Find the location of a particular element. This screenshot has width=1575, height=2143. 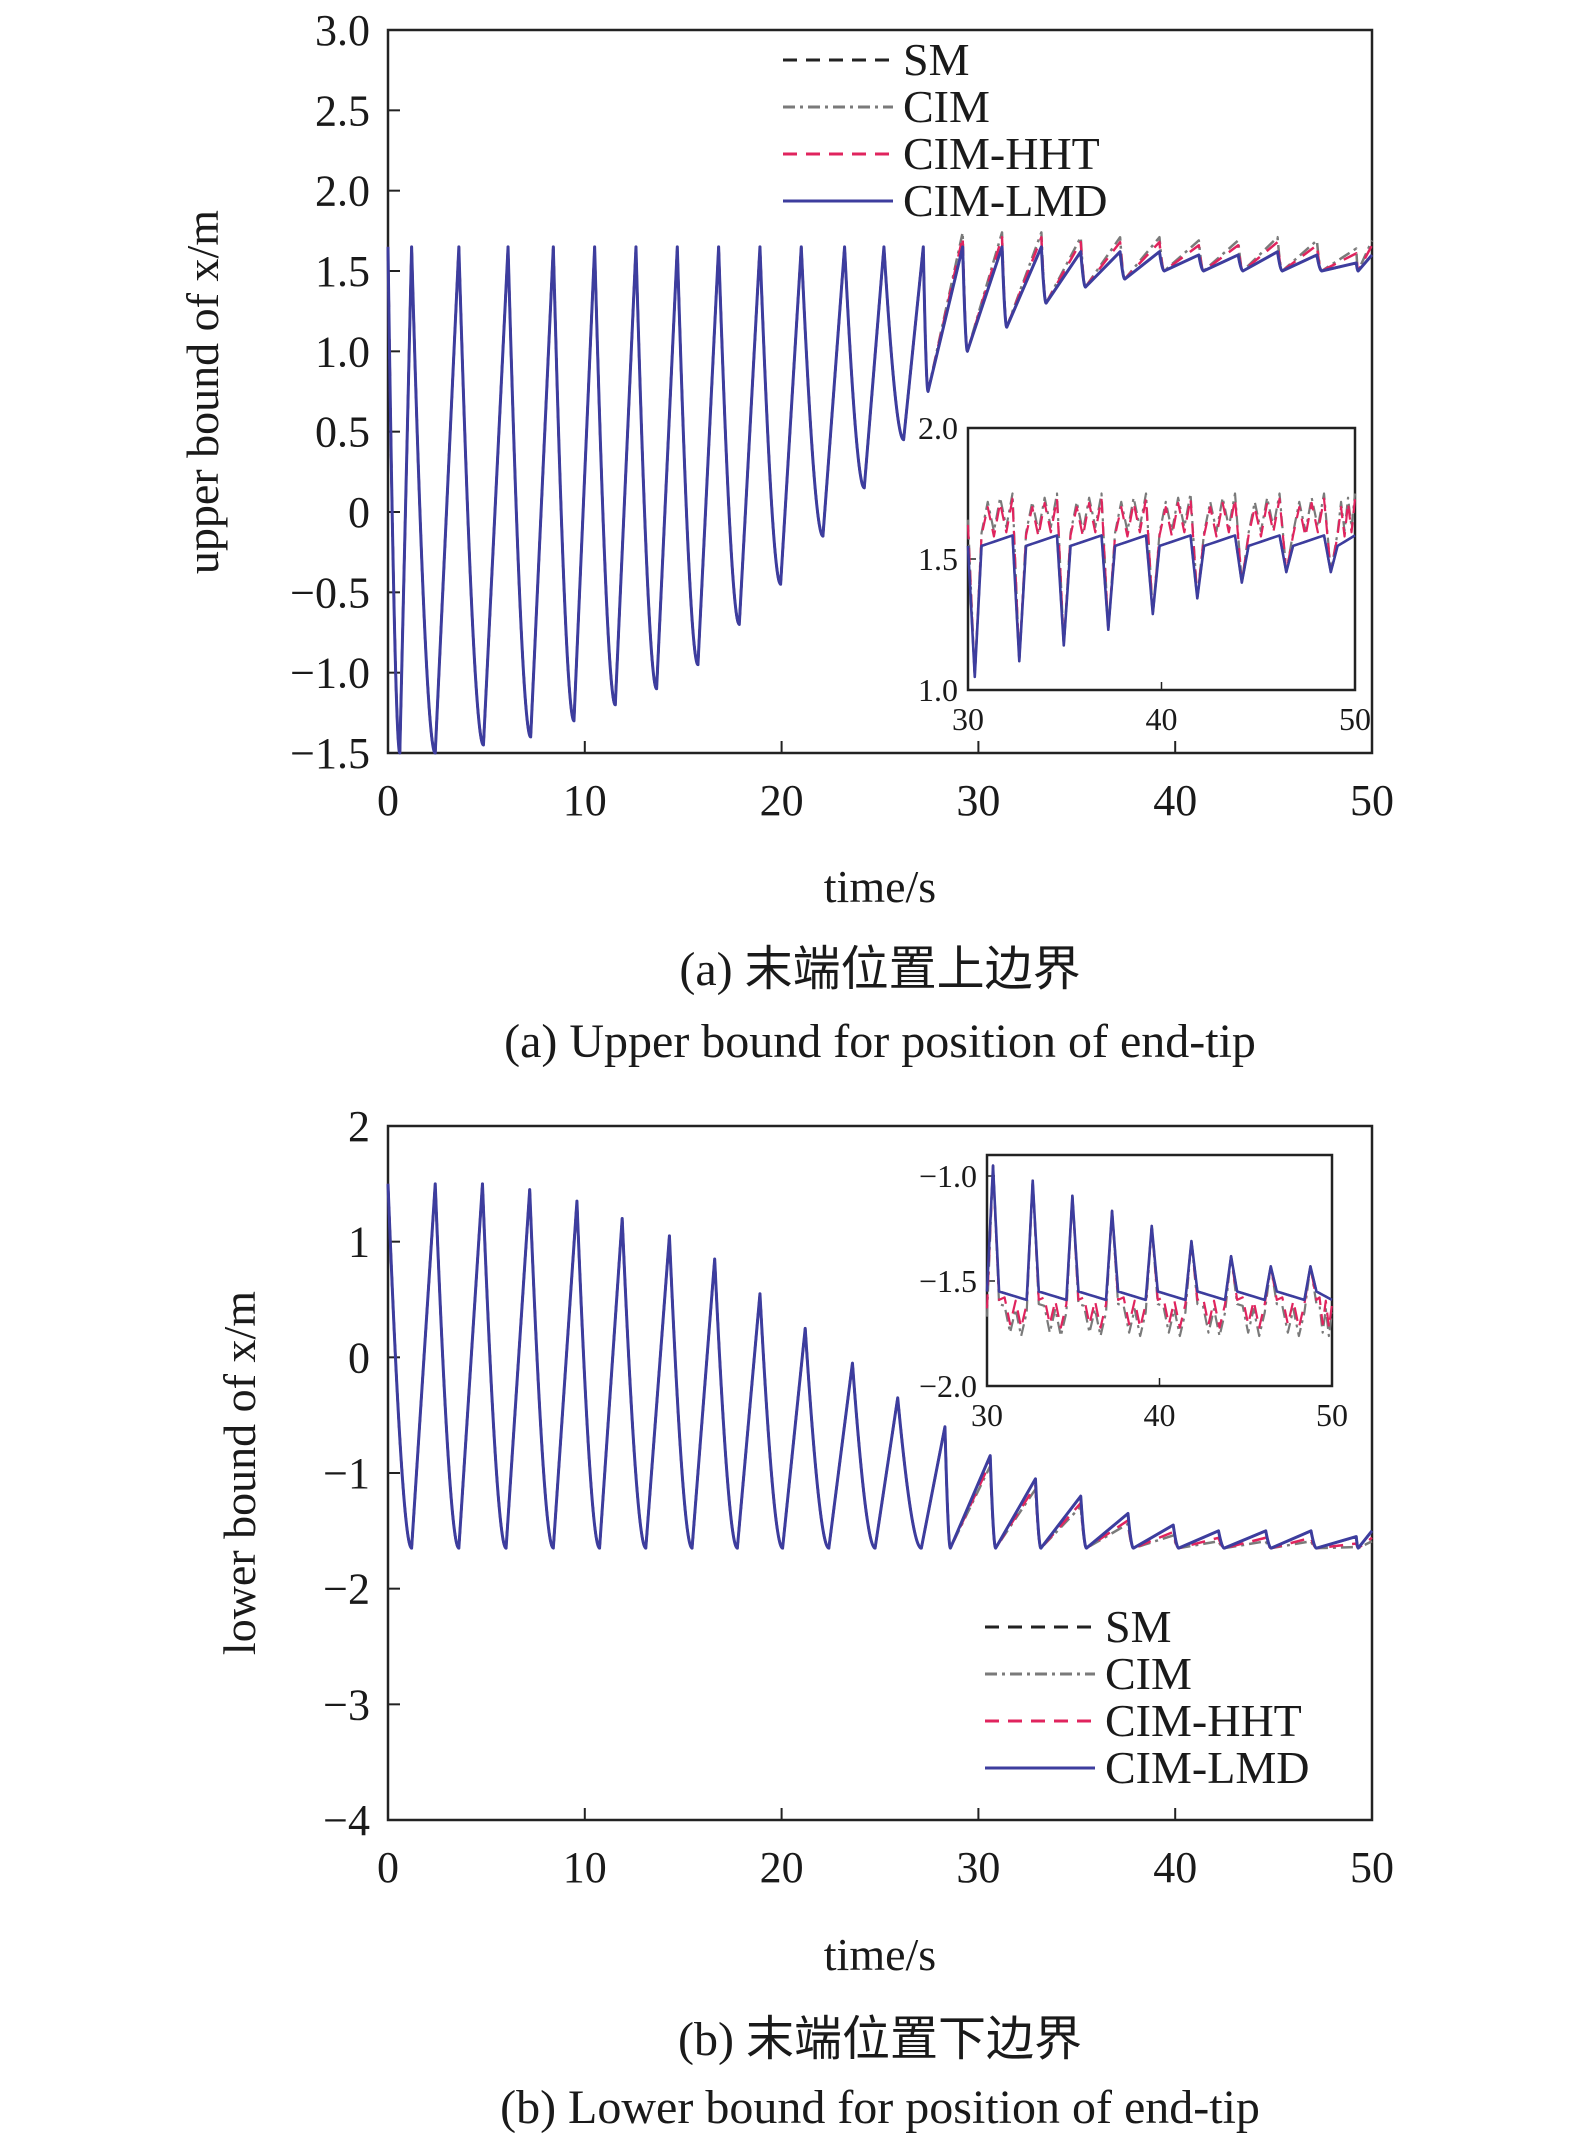

inset-b: −1.0 −1.5 −2.030 40 50 is located at coordinates (1133, 1293).